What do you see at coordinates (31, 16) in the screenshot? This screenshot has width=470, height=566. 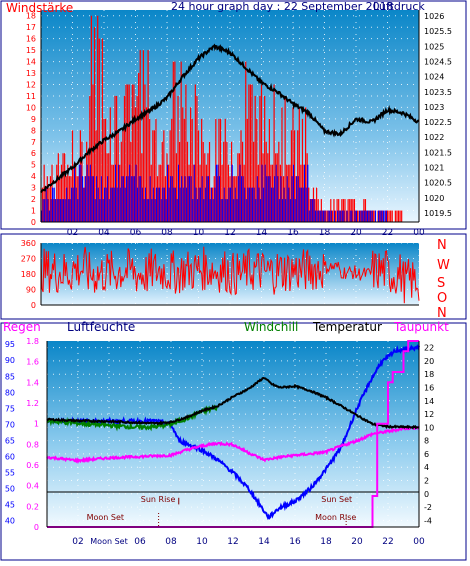 I see `wind-tick-label: 18` at bounding box center [31, 16].